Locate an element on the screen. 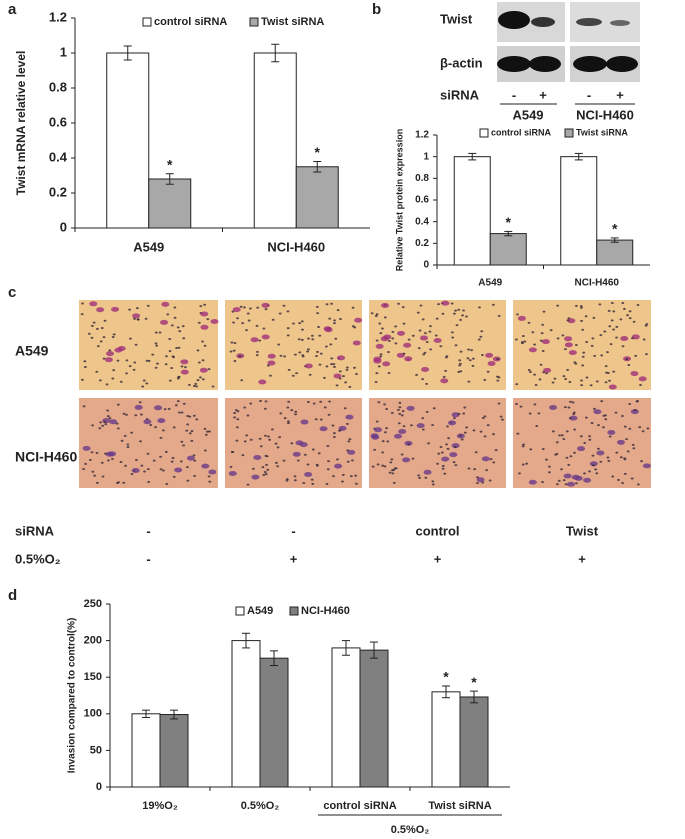  significance-mark: * is located at coordinates (615, 229).